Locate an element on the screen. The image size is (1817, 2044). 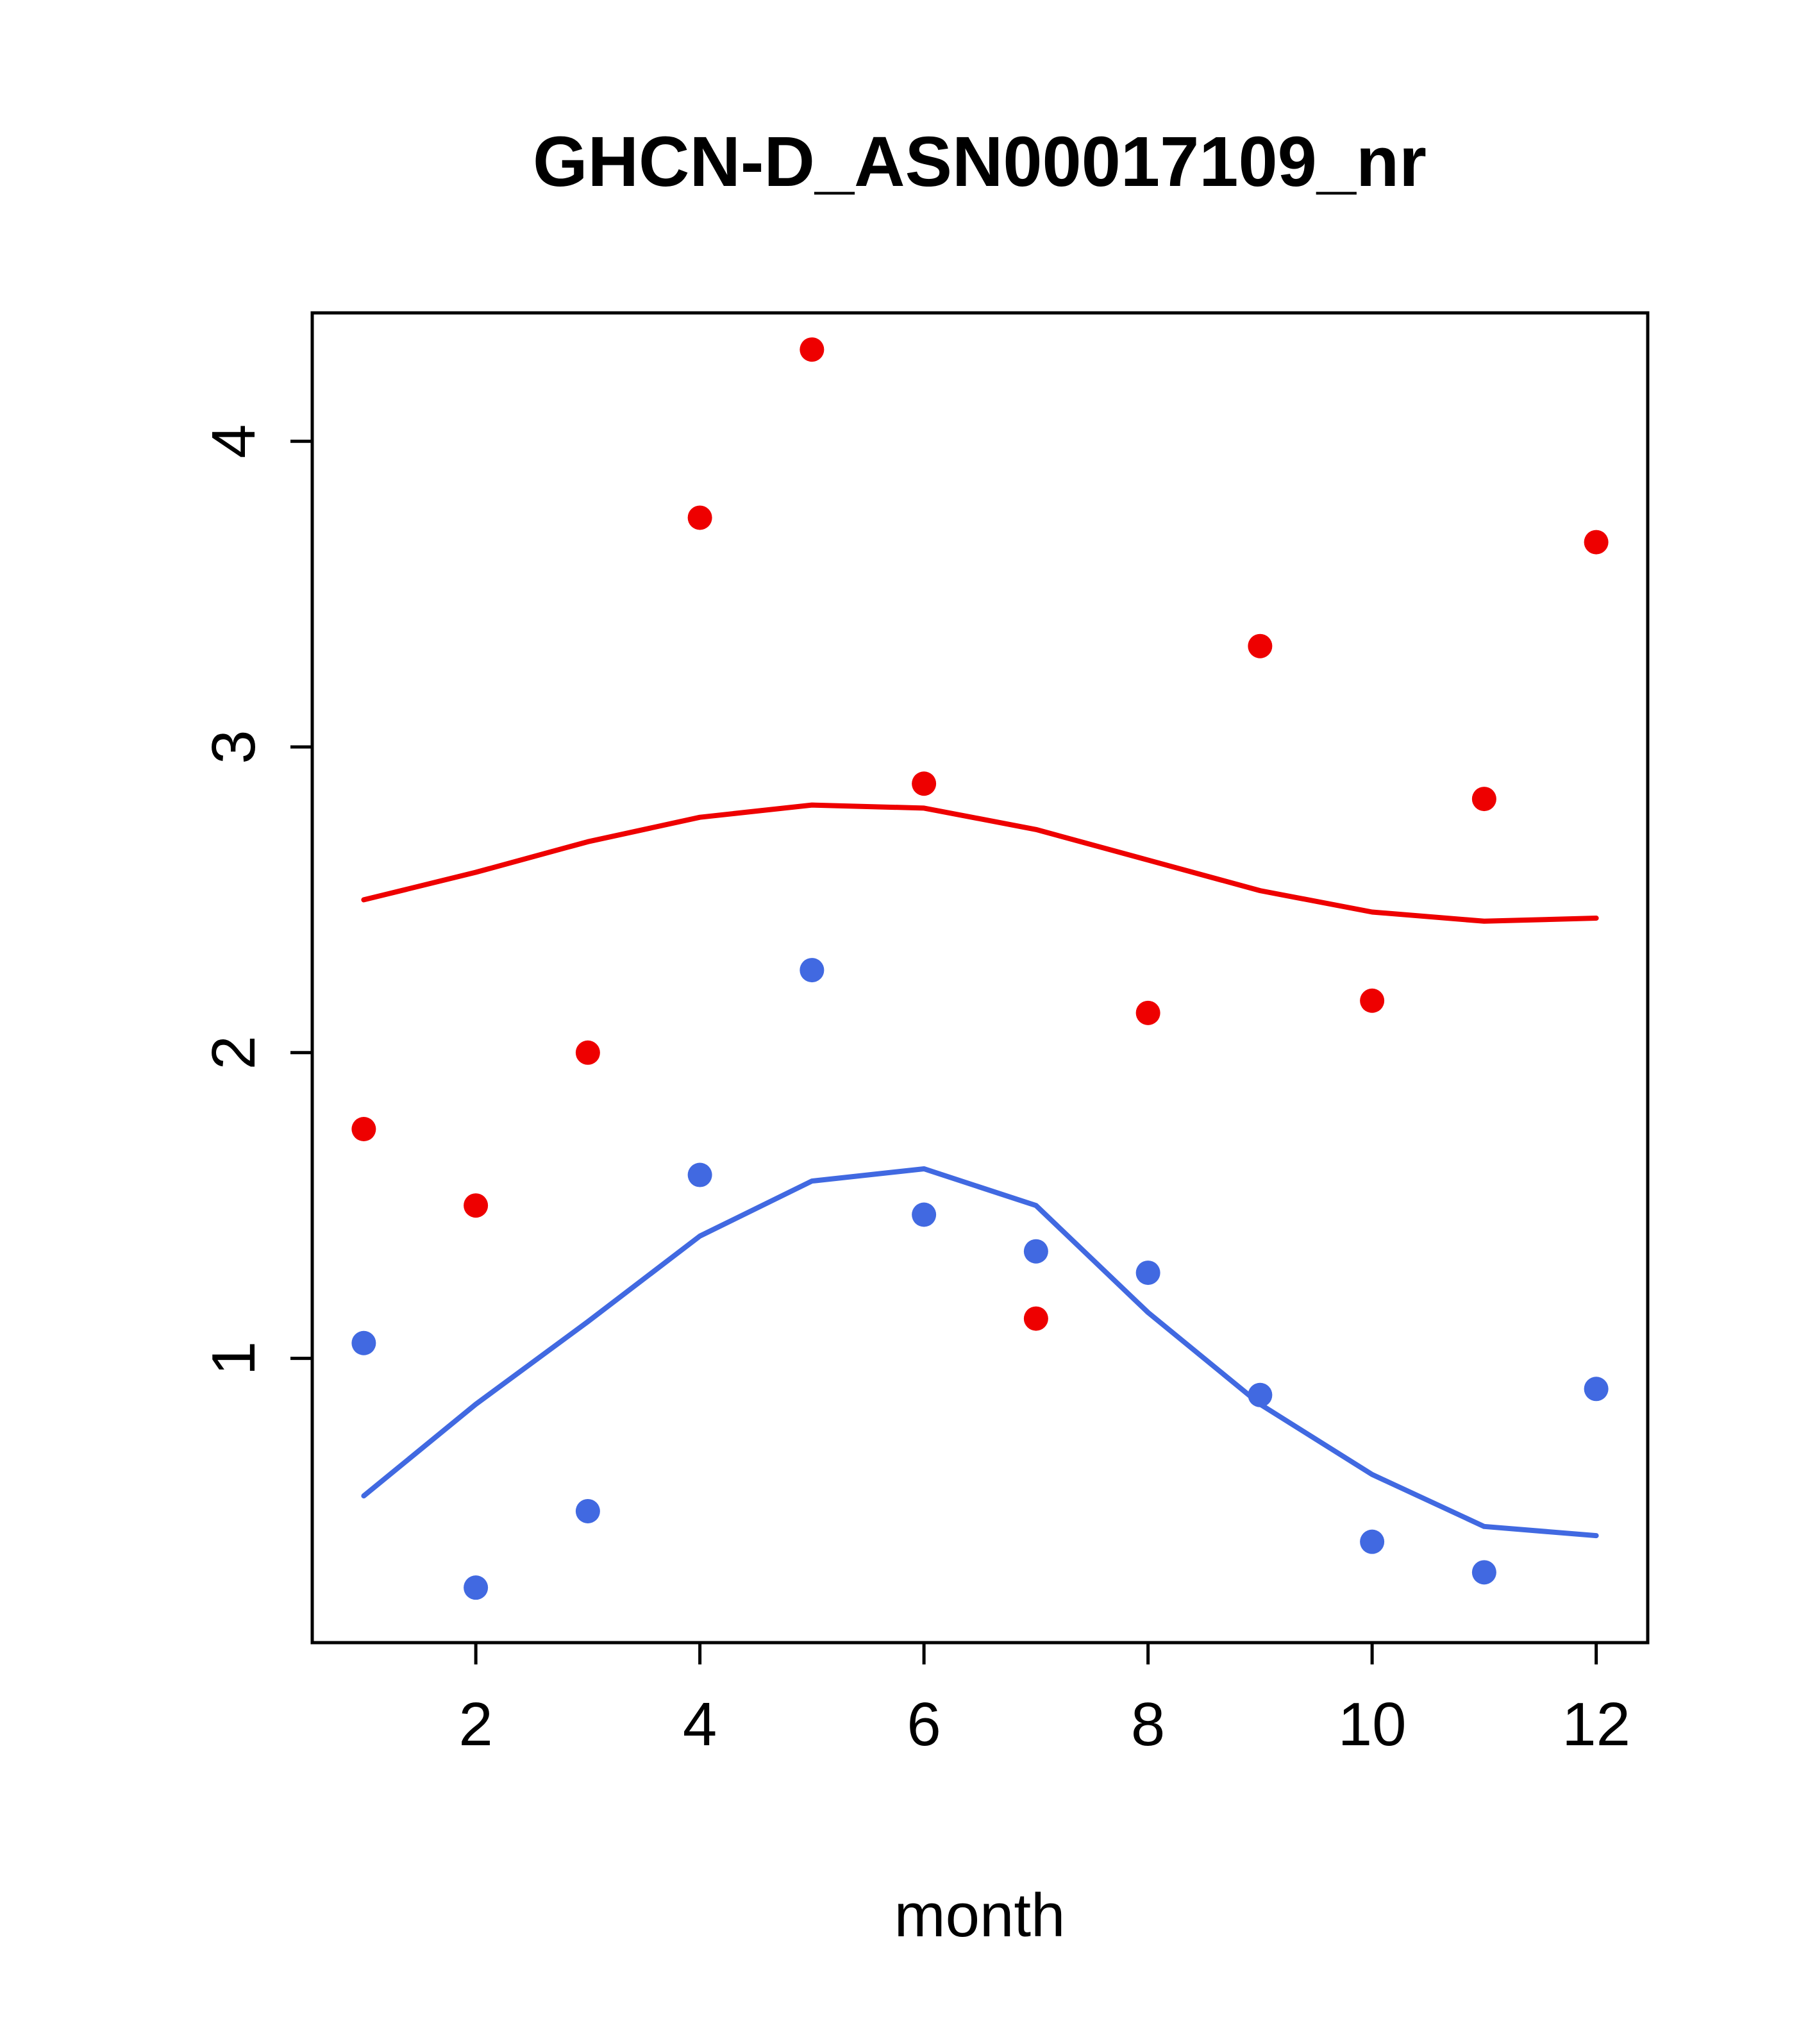
x-tick-label: 8 is located at coordinates (1148, 1724).